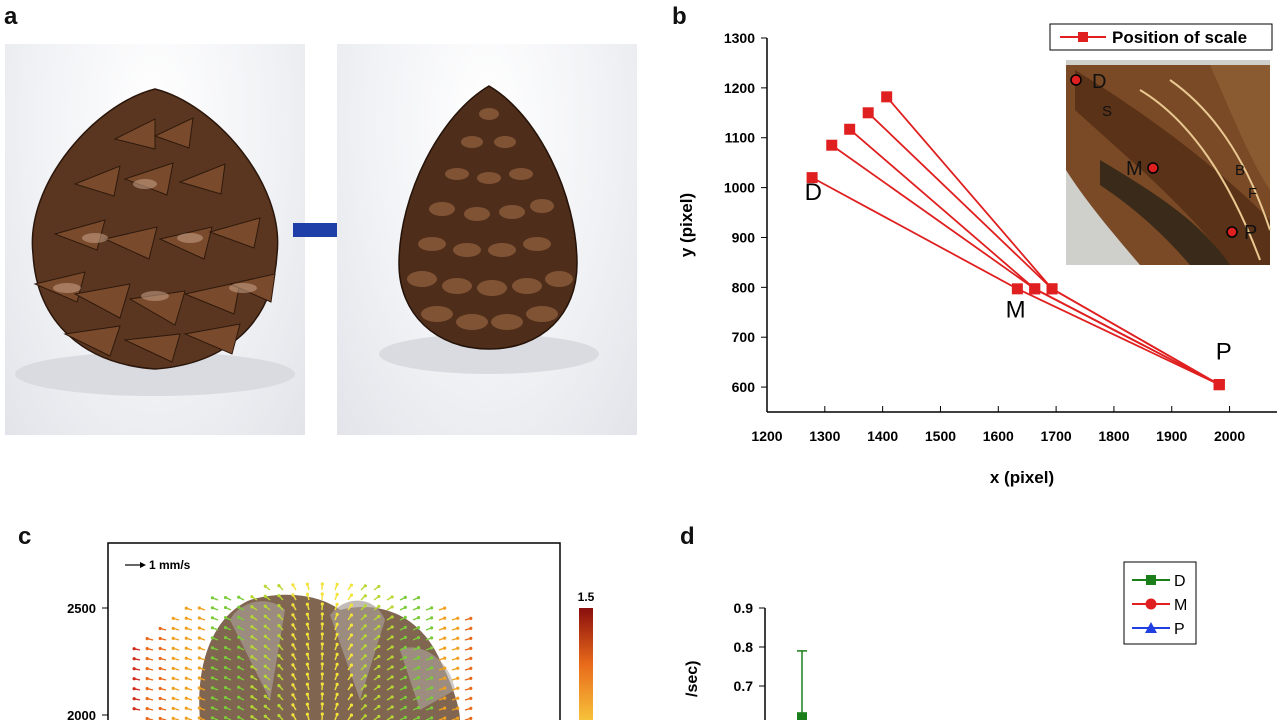  I want to click on x-tick-label: 1400, so click(882, 436).